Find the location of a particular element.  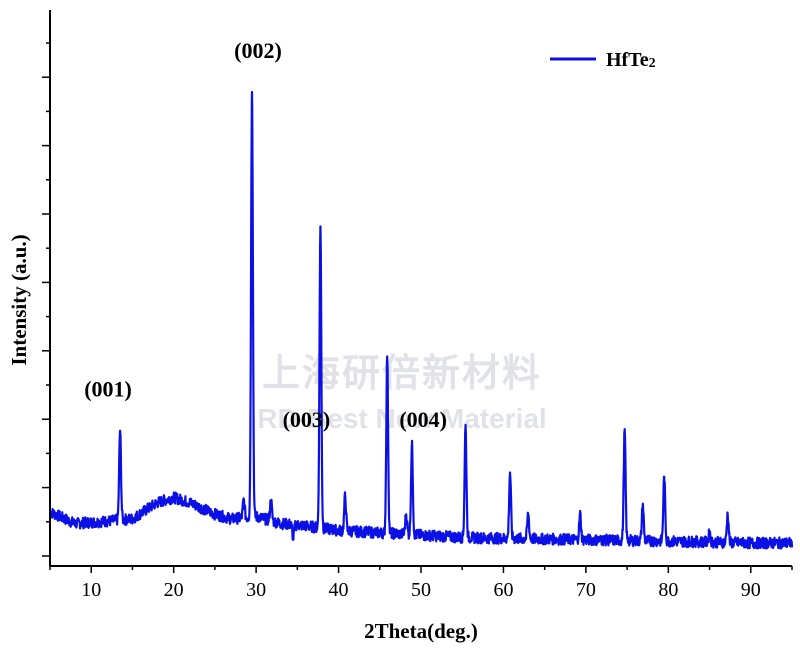

peak-label: (004) is located at coordinates (423, 419).